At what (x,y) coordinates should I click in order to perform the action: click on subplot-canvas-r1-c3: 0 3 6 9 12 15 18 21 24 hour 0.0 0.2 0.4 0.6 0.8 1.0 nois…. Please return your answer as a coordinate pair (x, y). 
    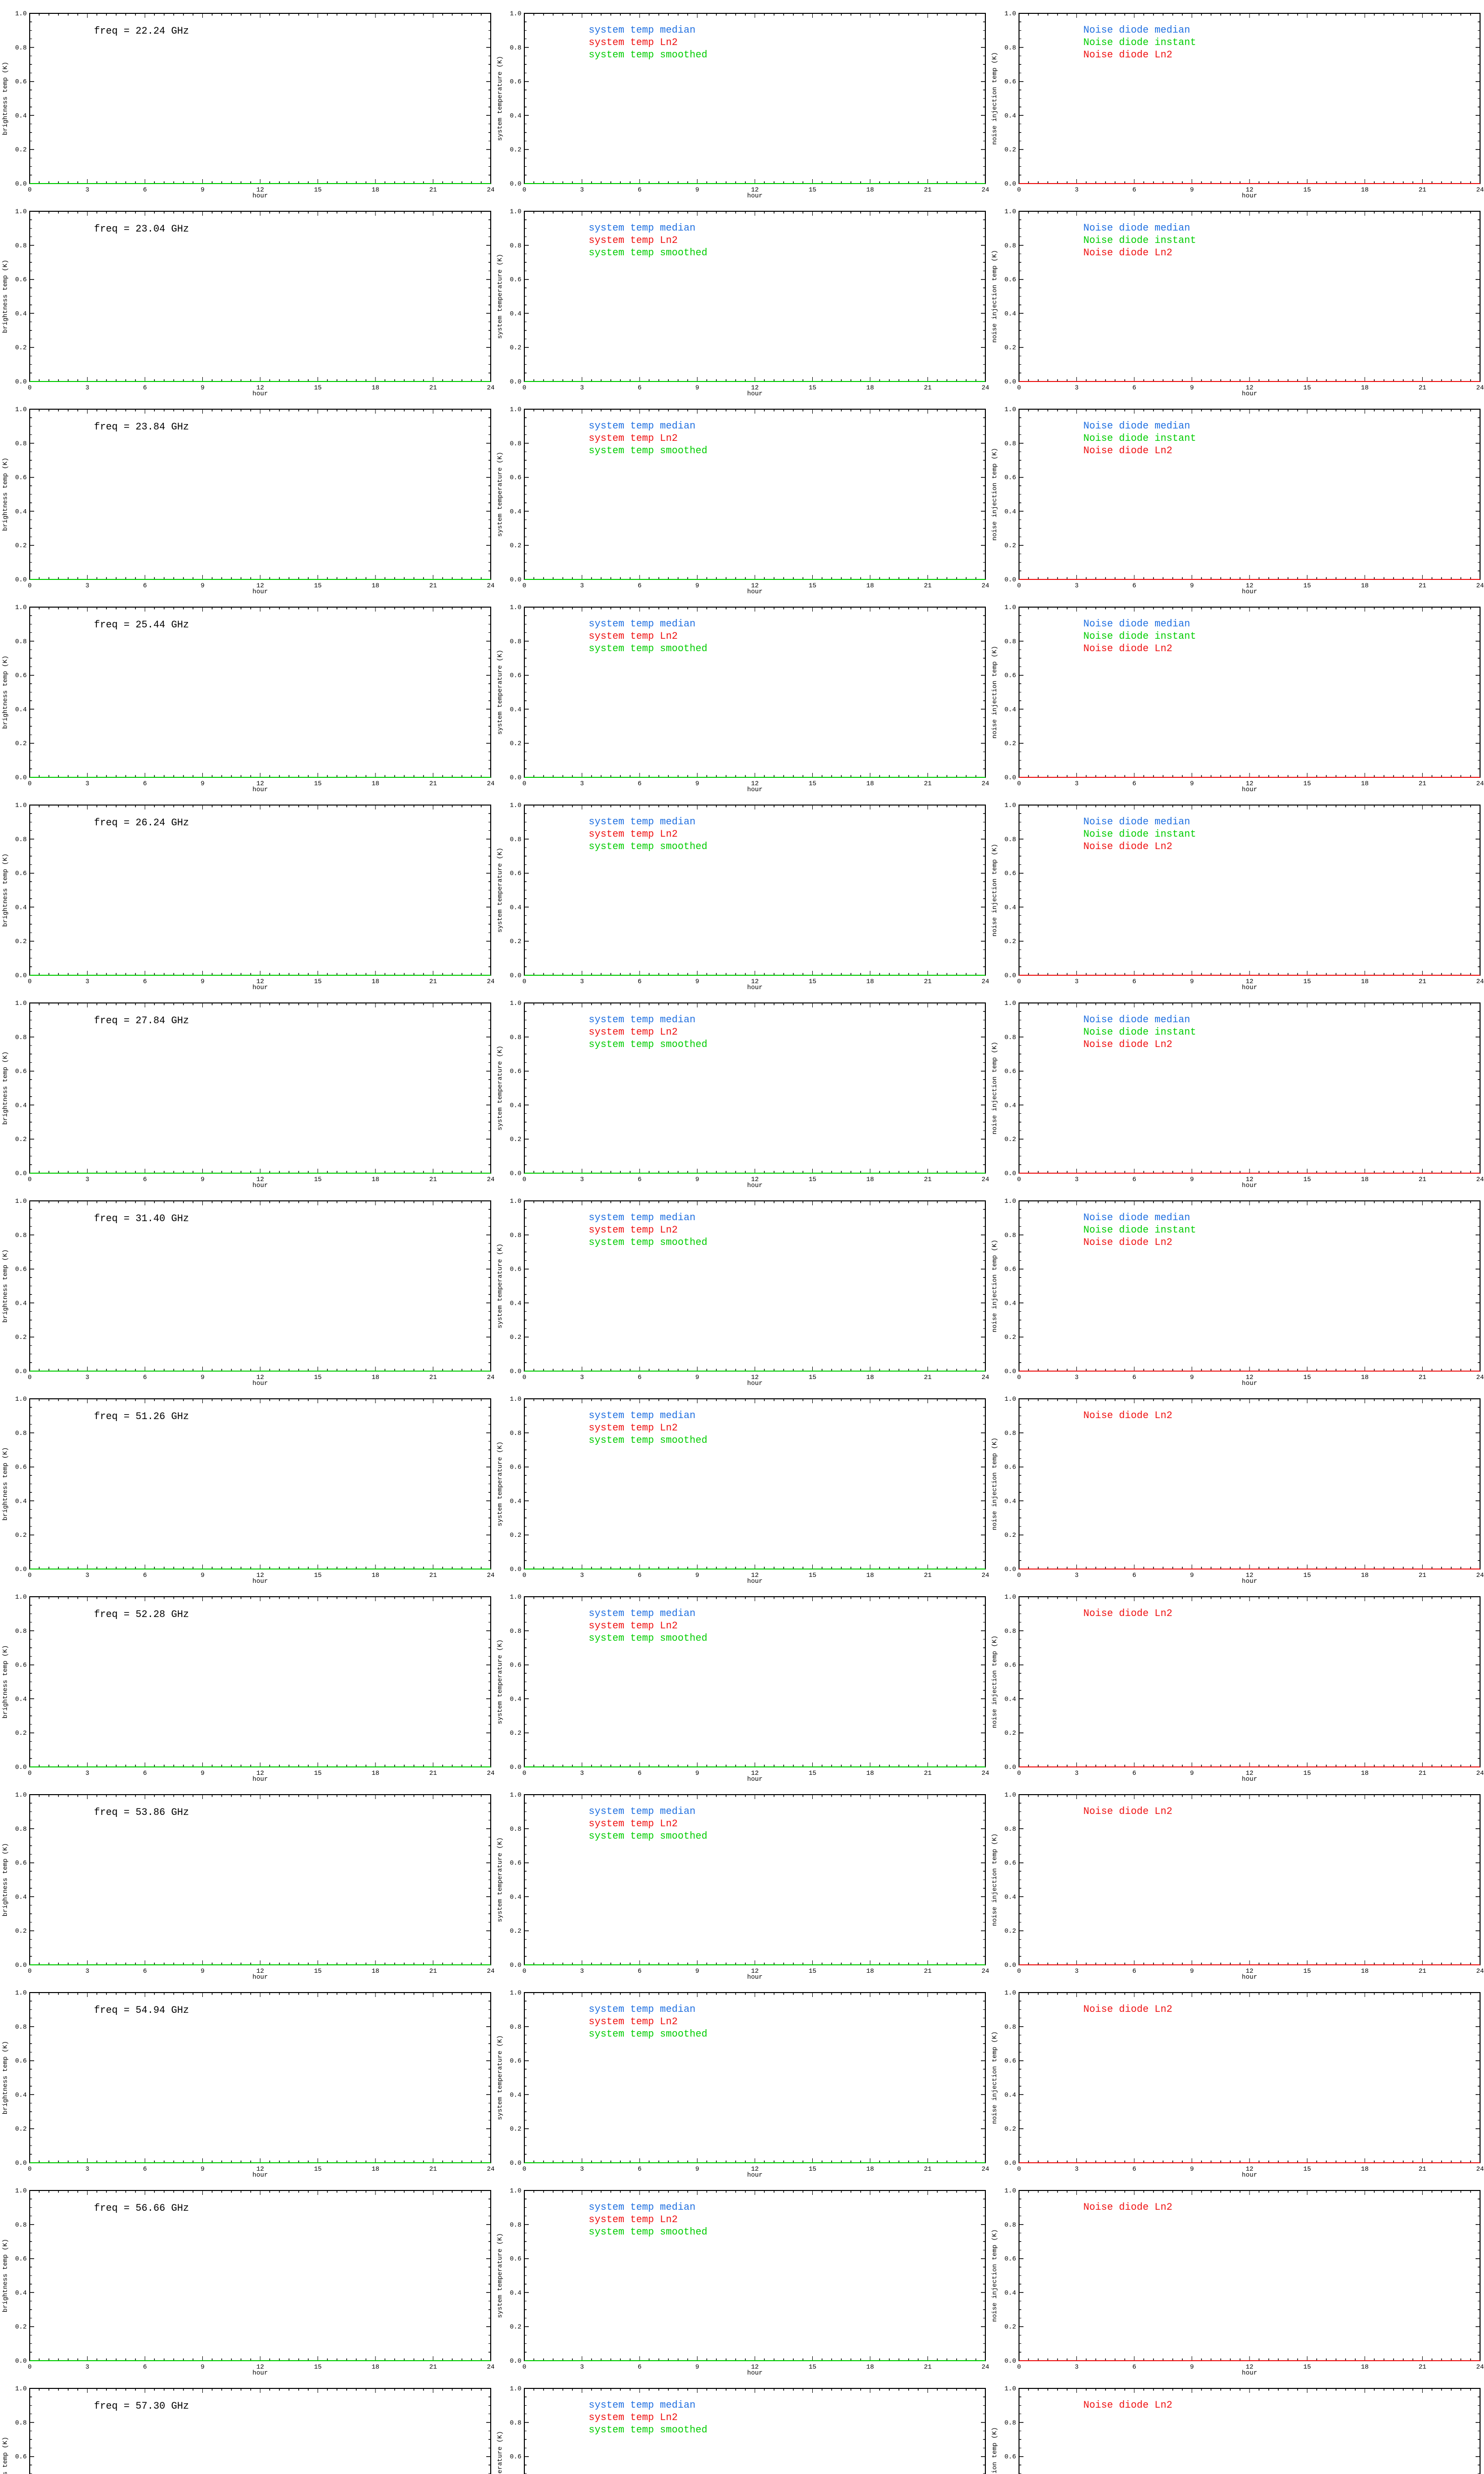
    Looking at the image, I should click on (1237, 104).